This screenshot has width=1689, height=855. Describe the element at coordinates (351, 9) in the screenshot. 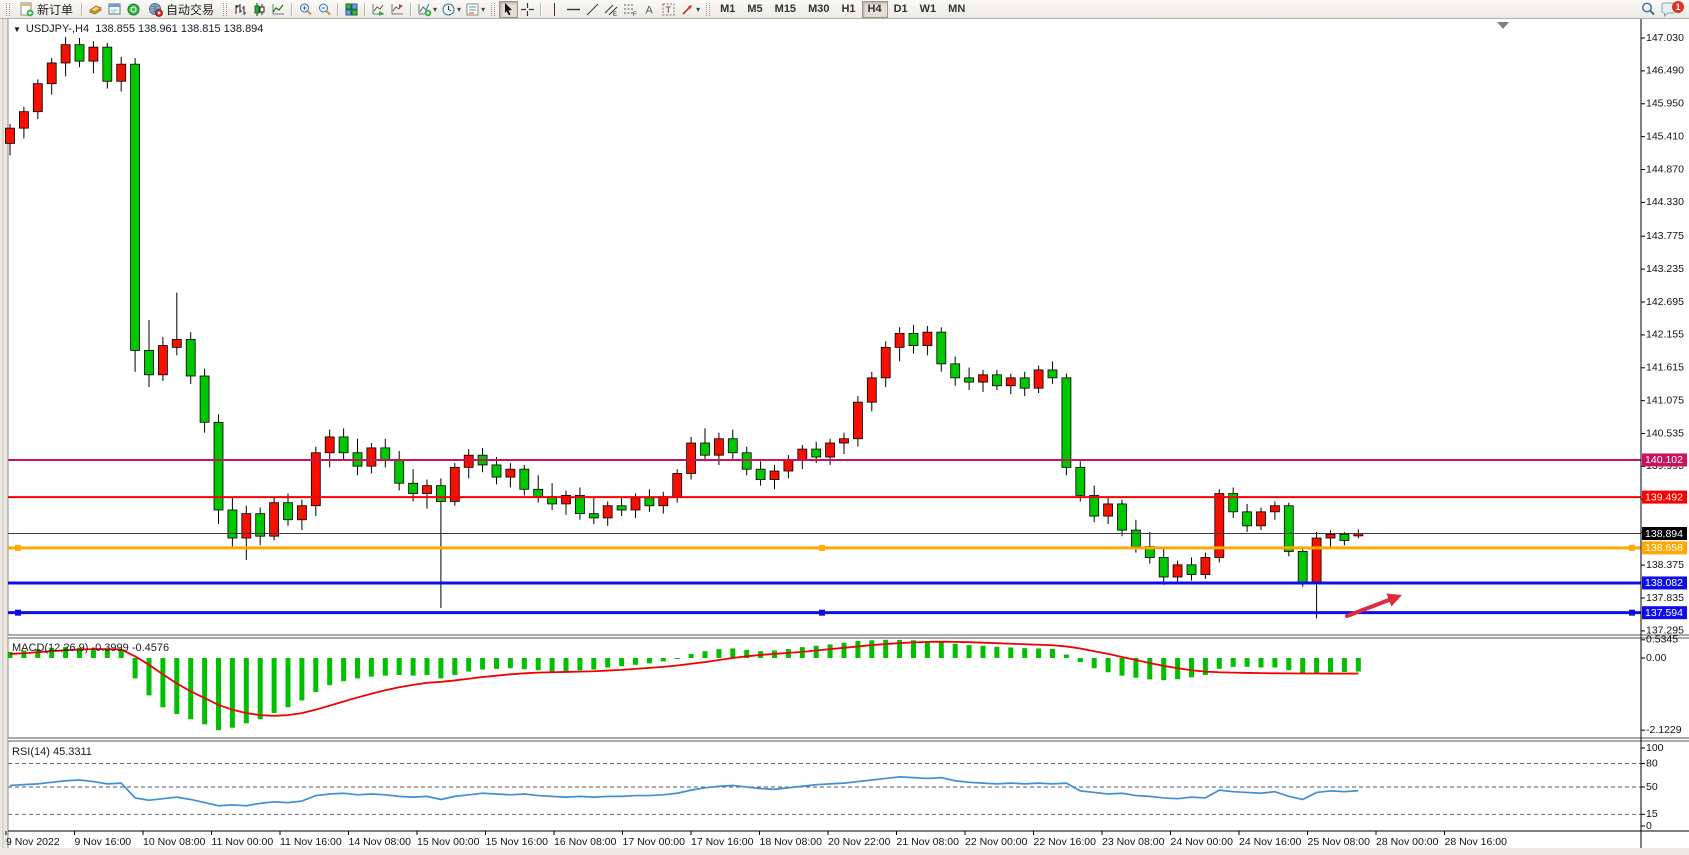

I see `tile-windows-button` at that location.